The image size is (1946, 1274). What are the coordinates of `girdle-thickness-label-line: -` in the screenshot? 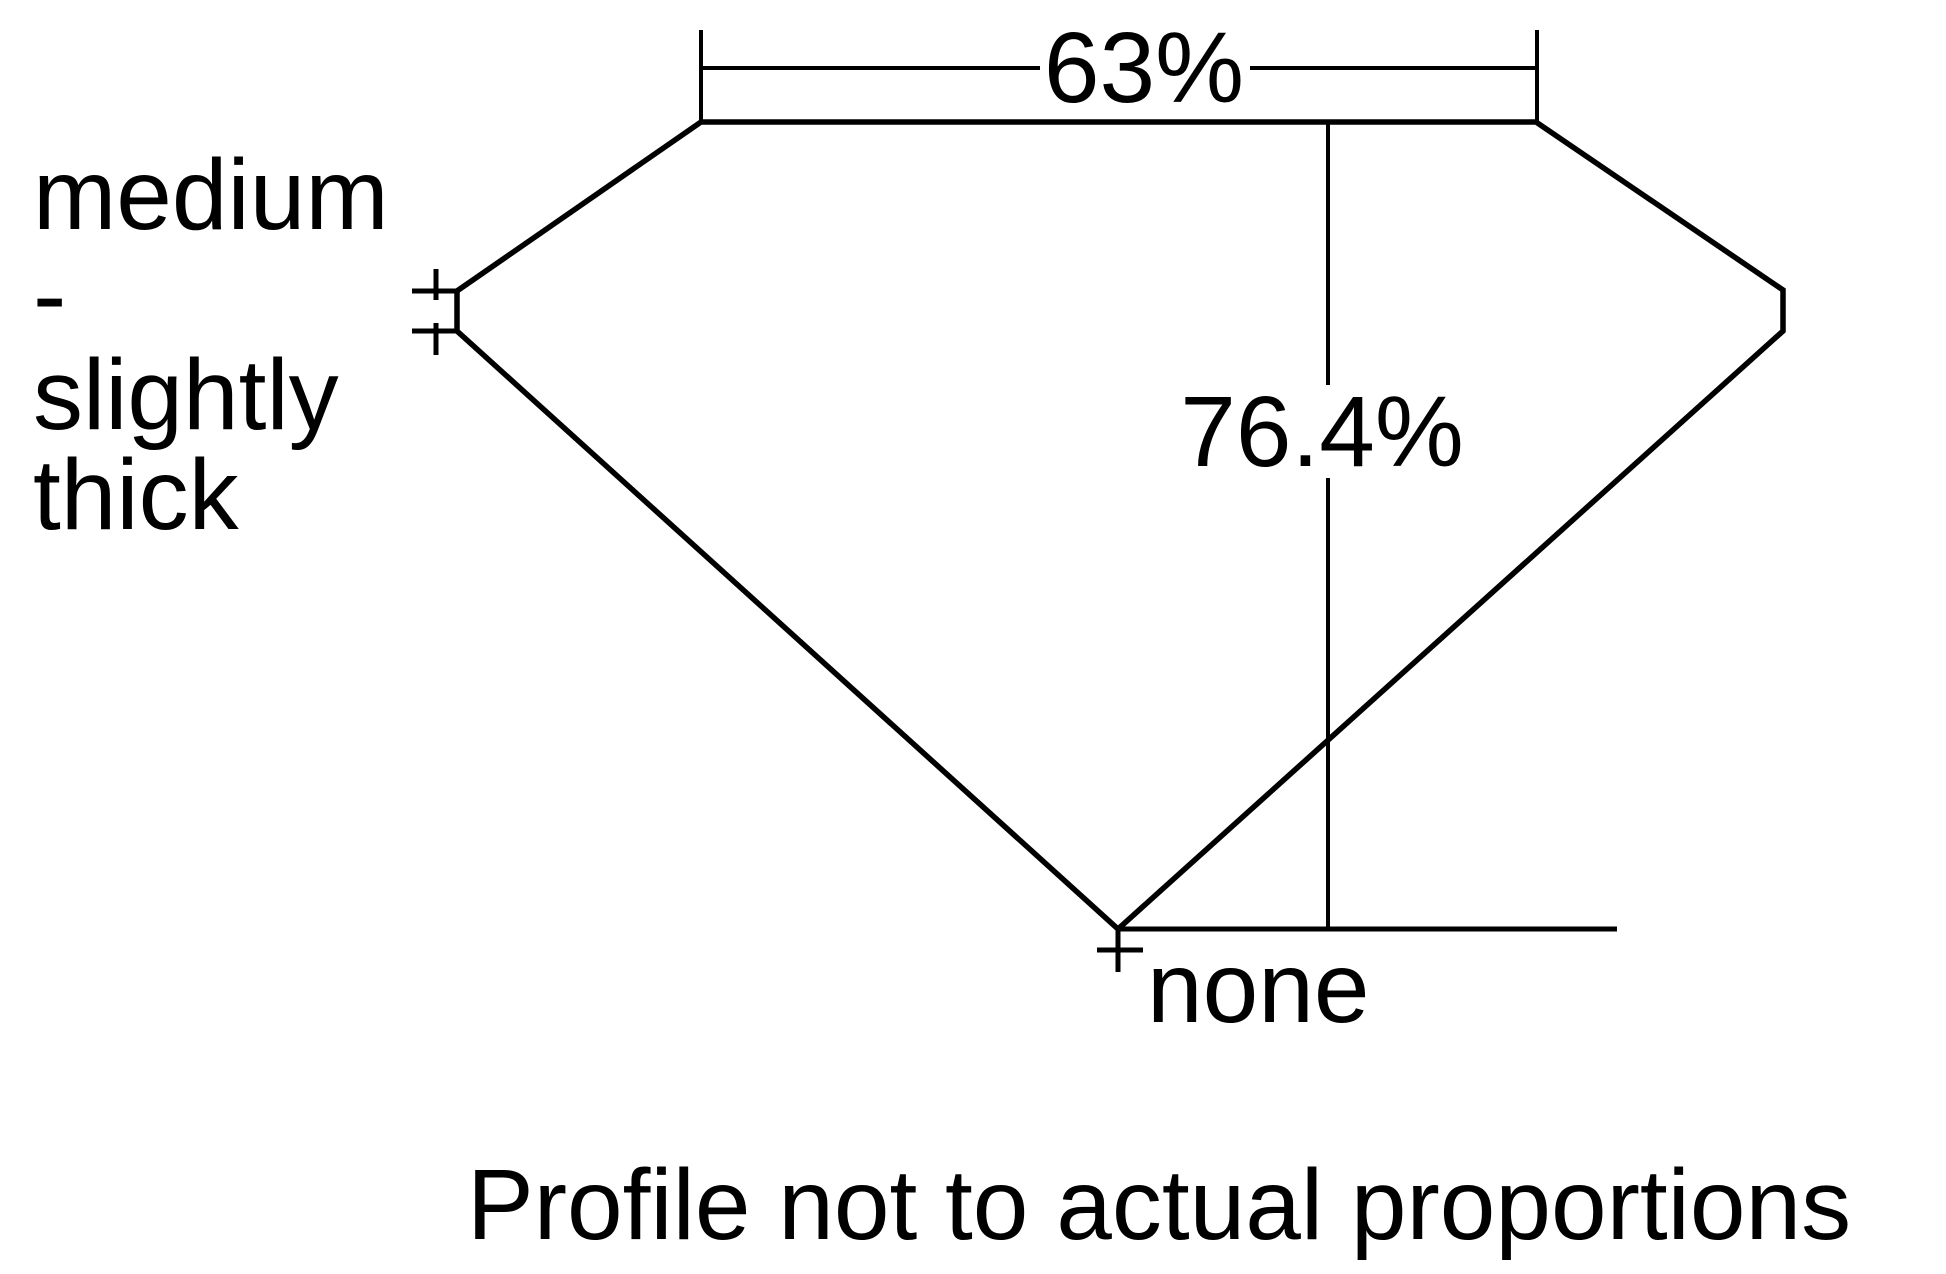 It's located at (50, 295).